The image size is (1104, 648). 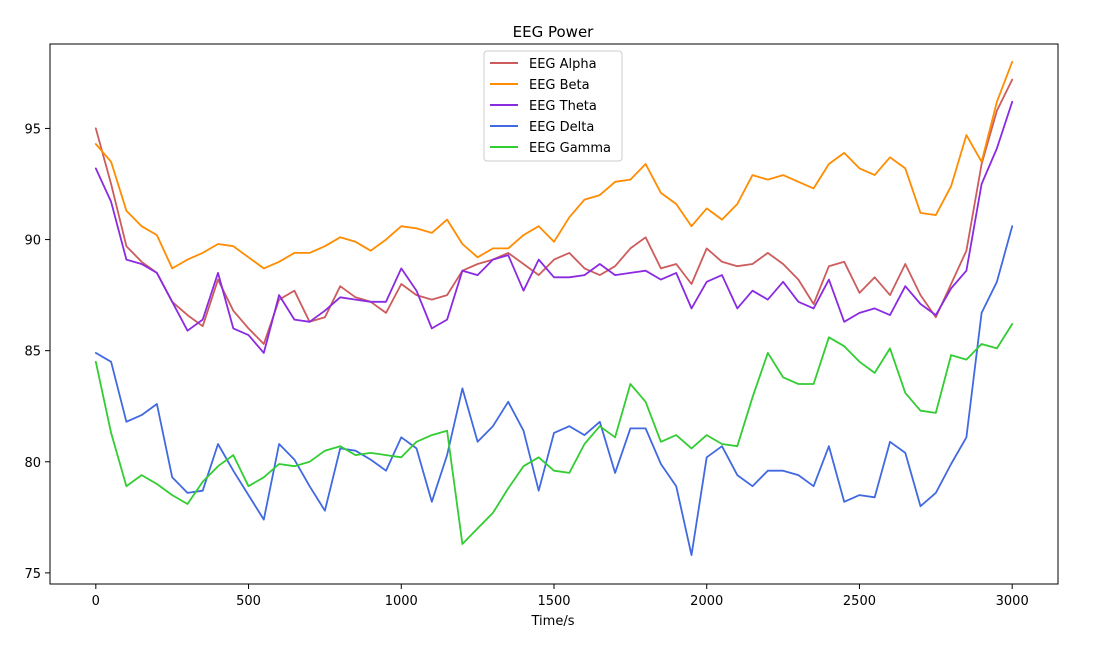 What do you see at coordinates (96, 601) in the screenshot?
I see `x-tick-label: 0` at bounding box center [96, 601].